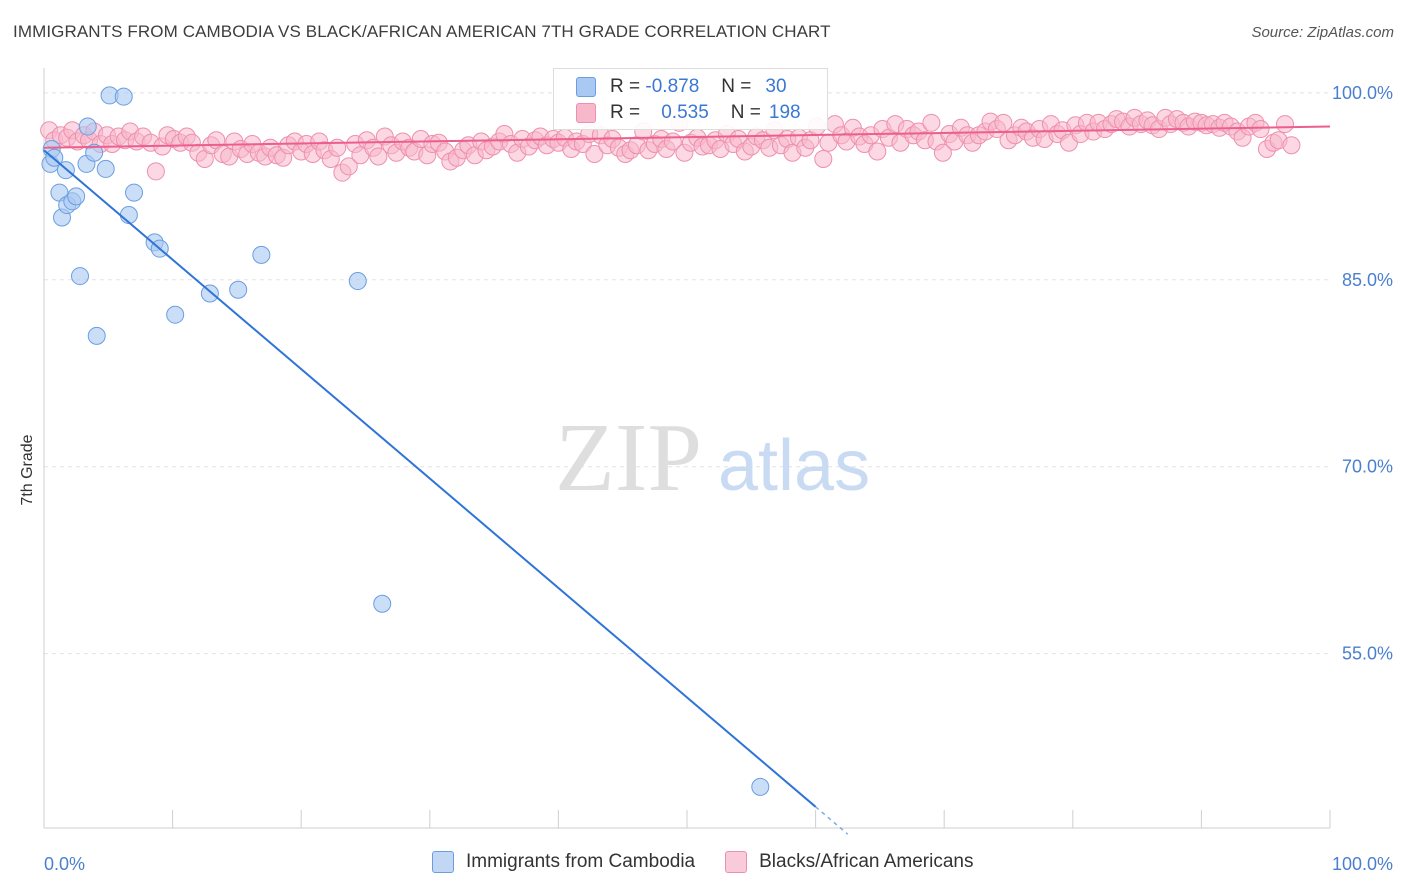  What do you see at coordinates (628, 458) in the screenshot?
I see `watermark-zip: ZIP` at bounding box center [628, 458].